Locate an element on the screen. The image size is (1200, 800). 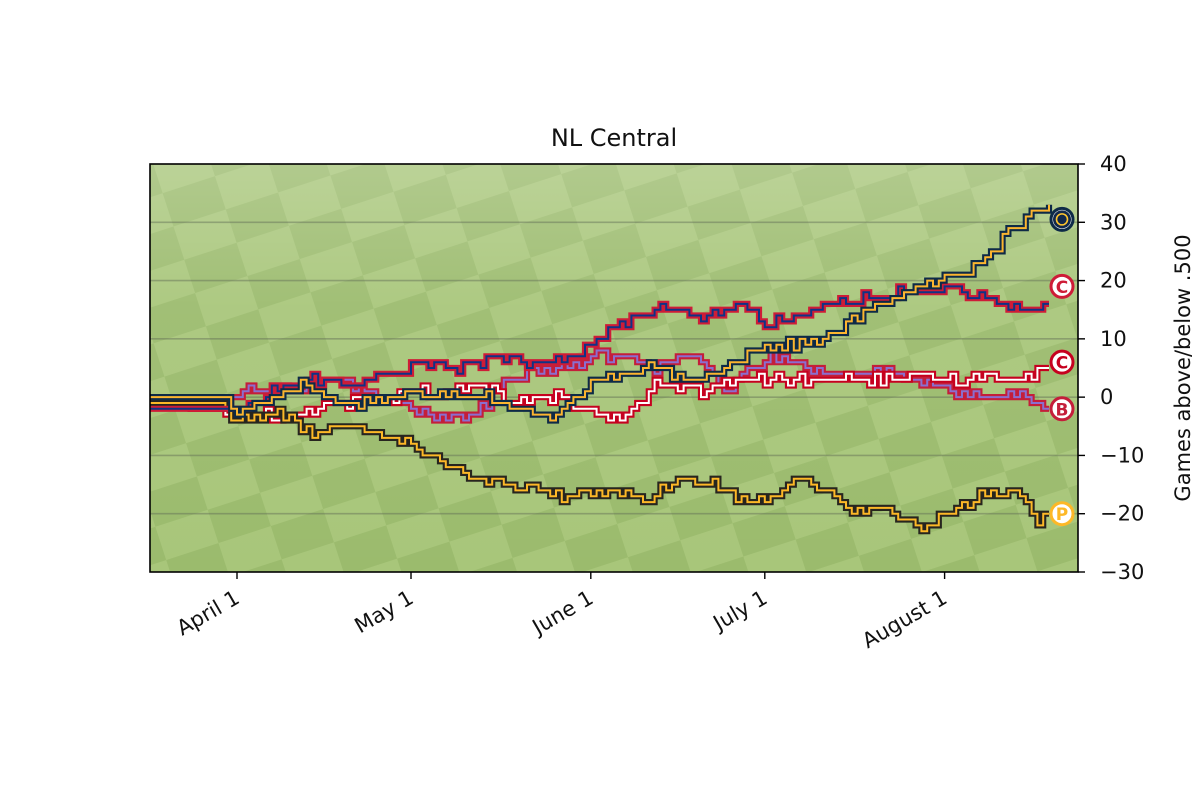
y-tick-label: 40 is located at coordinates (1113, 164).